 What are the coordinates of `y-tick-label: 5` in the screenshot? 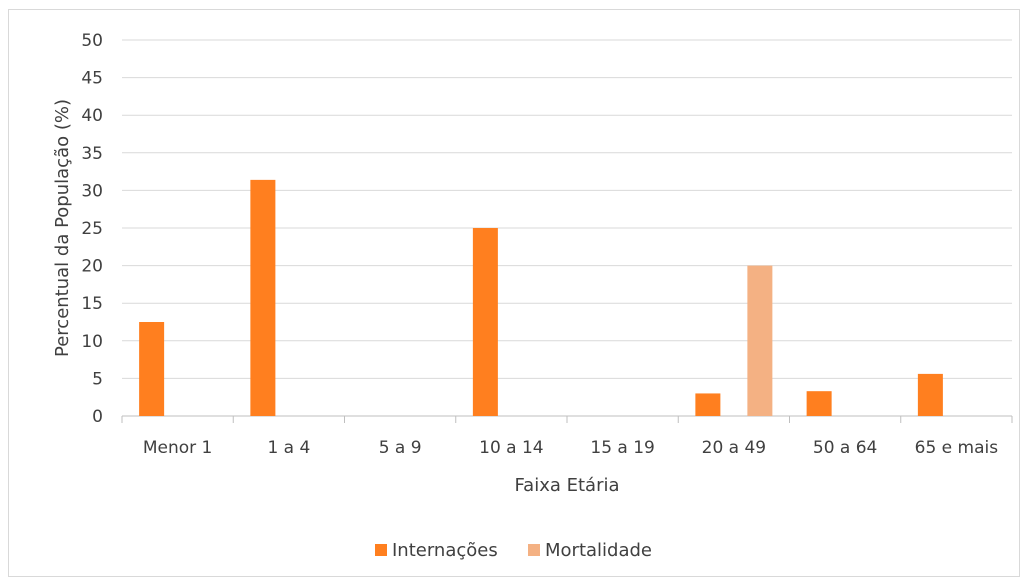 It's located at (97, 379).